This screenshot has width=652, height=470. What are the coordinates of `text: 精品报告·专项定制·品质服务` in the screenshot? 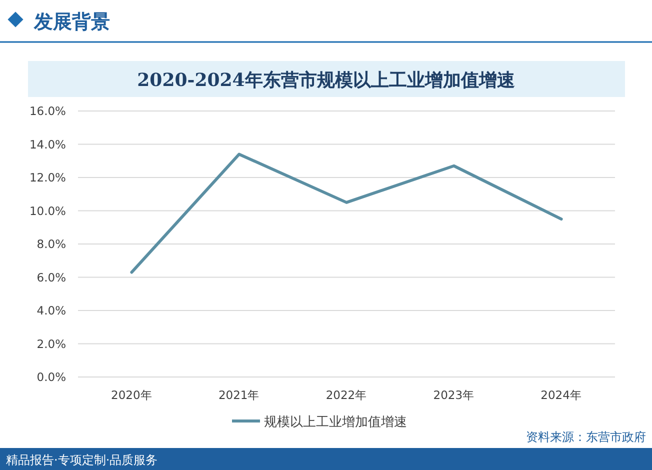 It's located at (82, 460).